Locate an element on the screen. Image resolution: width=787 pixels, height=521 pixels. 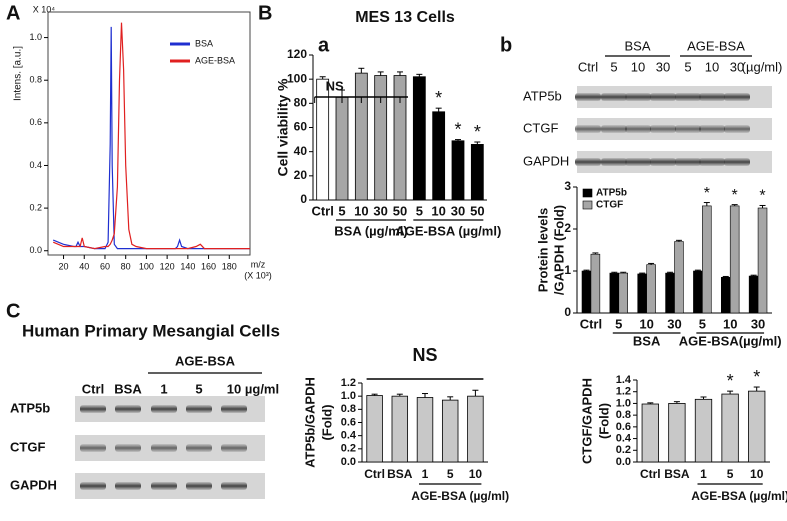
x-tick-label: 80 is located at coordinates (126, 266).